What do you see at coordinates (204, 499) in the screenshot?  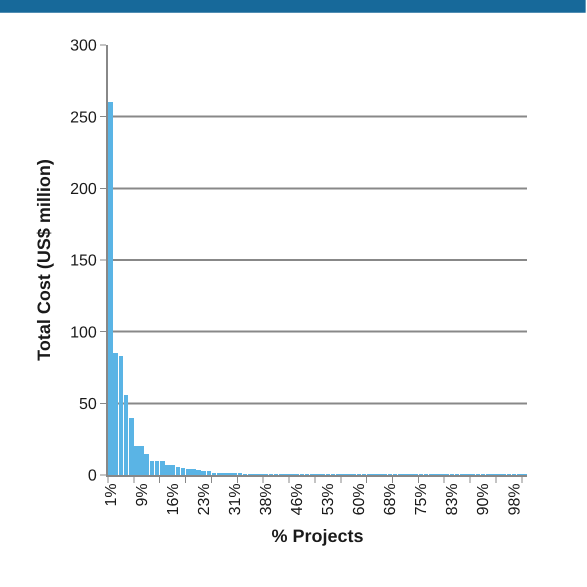 I see `x-tick-label: 23%` at bounding box center [204, 499].